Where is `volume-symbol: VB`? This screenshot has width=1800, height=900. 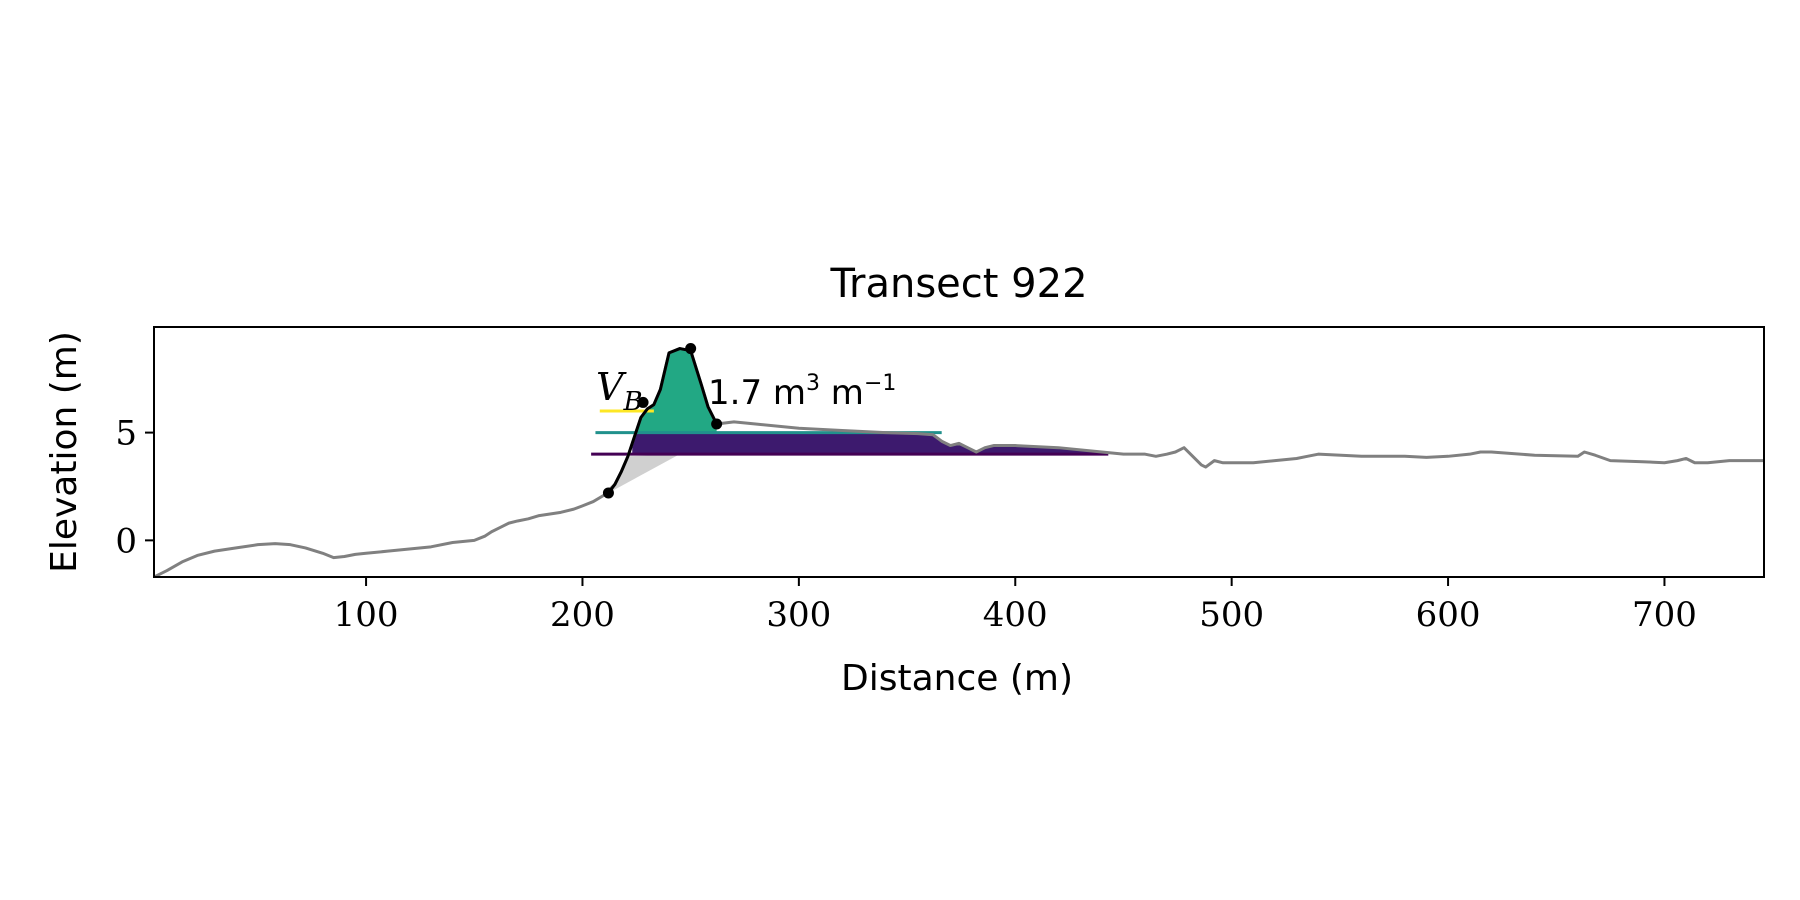
volume-symbol: VB is located at coordinates (619, 391).